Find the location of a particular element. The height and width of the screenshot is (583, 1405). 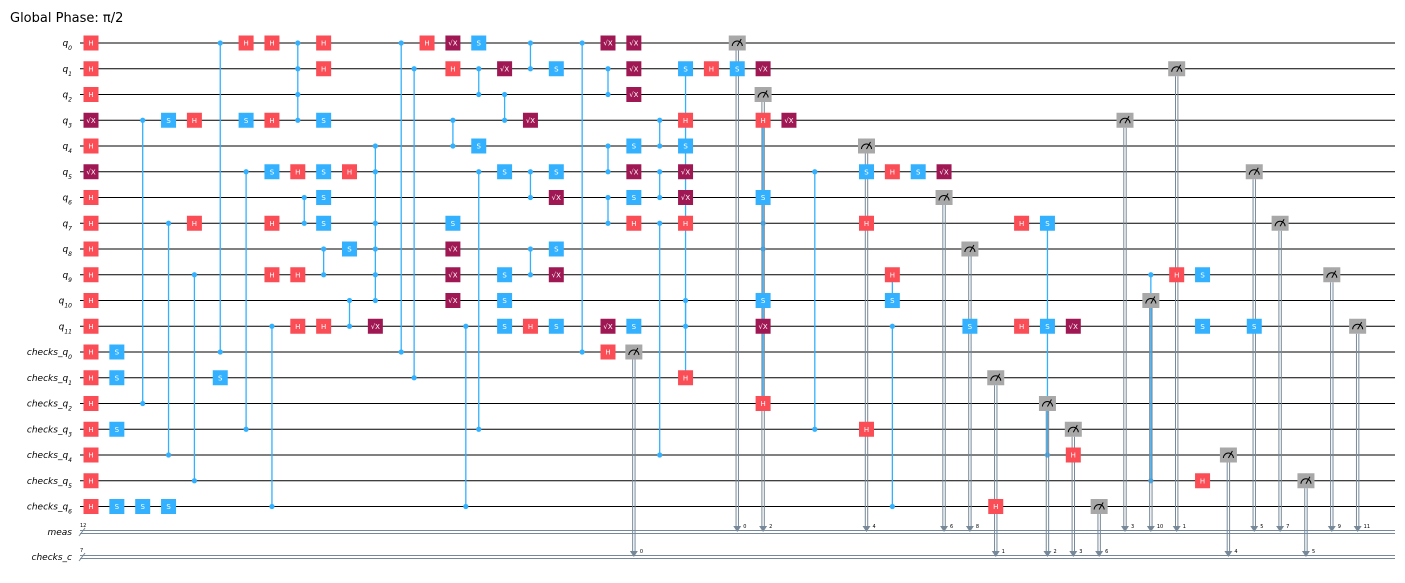

wire-label-checks_q_2: checks_q2 is located at coordinates (49, 406).